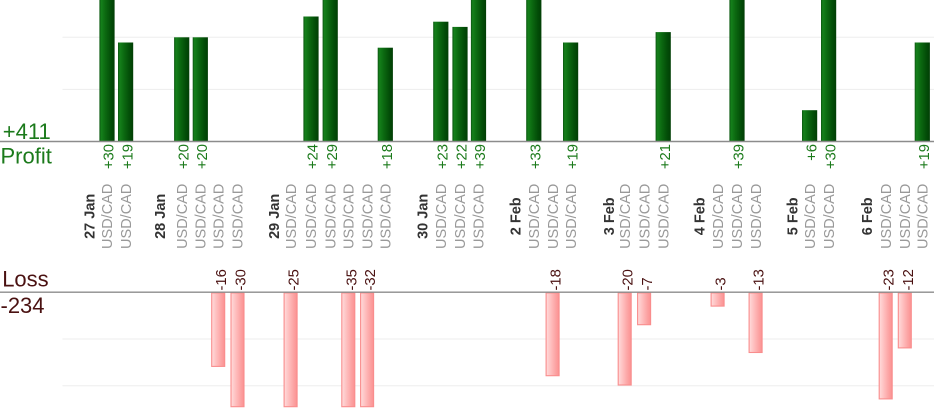 The height and width of the screenshot is (420, 934). I want to click on svg-text: 3 Feb, so click(610, 216).